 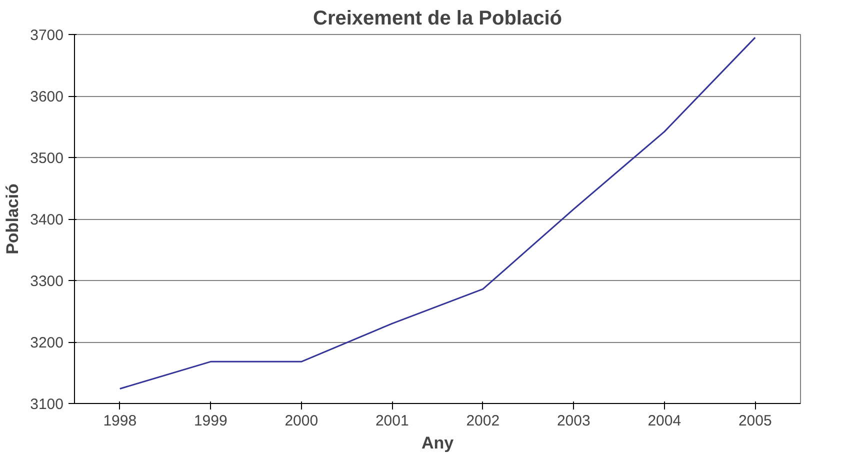 What do you see at coordinates (573, 421) in the screenshot?
I see `x-tick-label: 2003` at bounding box center [573, 421].